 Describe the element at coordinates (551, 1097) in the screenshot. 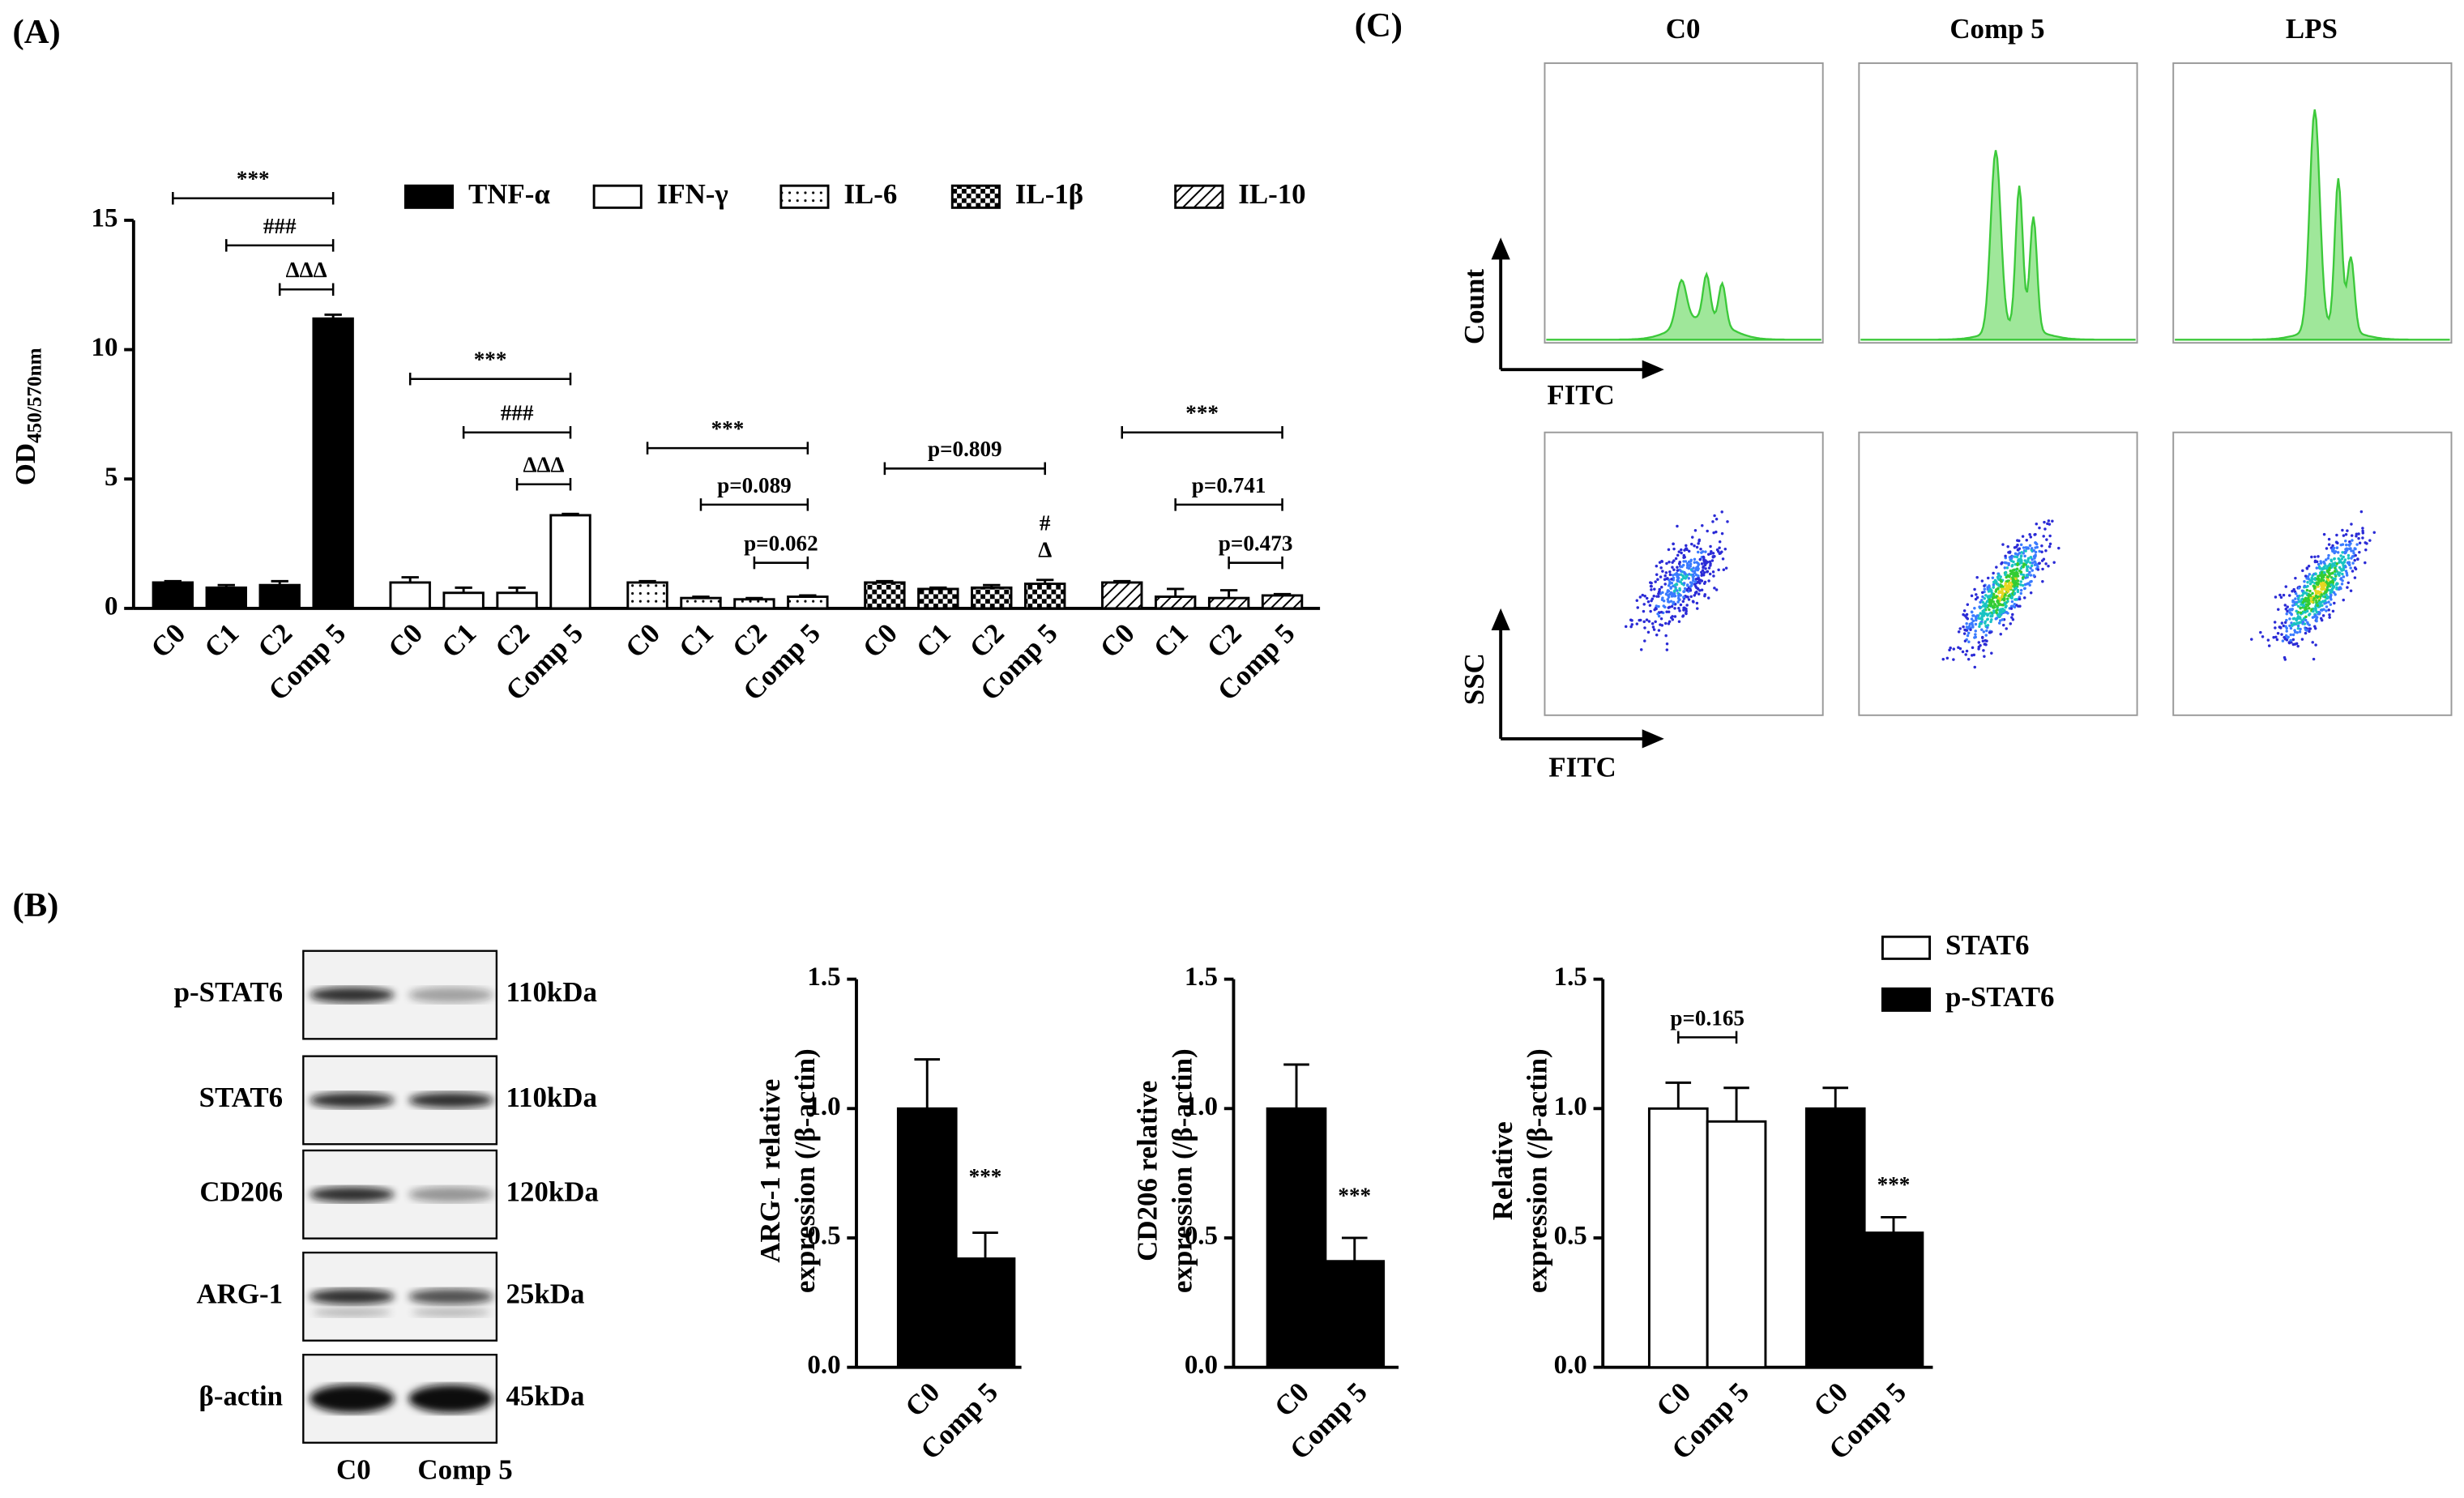

I see `blot-size-label: 110kDa` at that location.